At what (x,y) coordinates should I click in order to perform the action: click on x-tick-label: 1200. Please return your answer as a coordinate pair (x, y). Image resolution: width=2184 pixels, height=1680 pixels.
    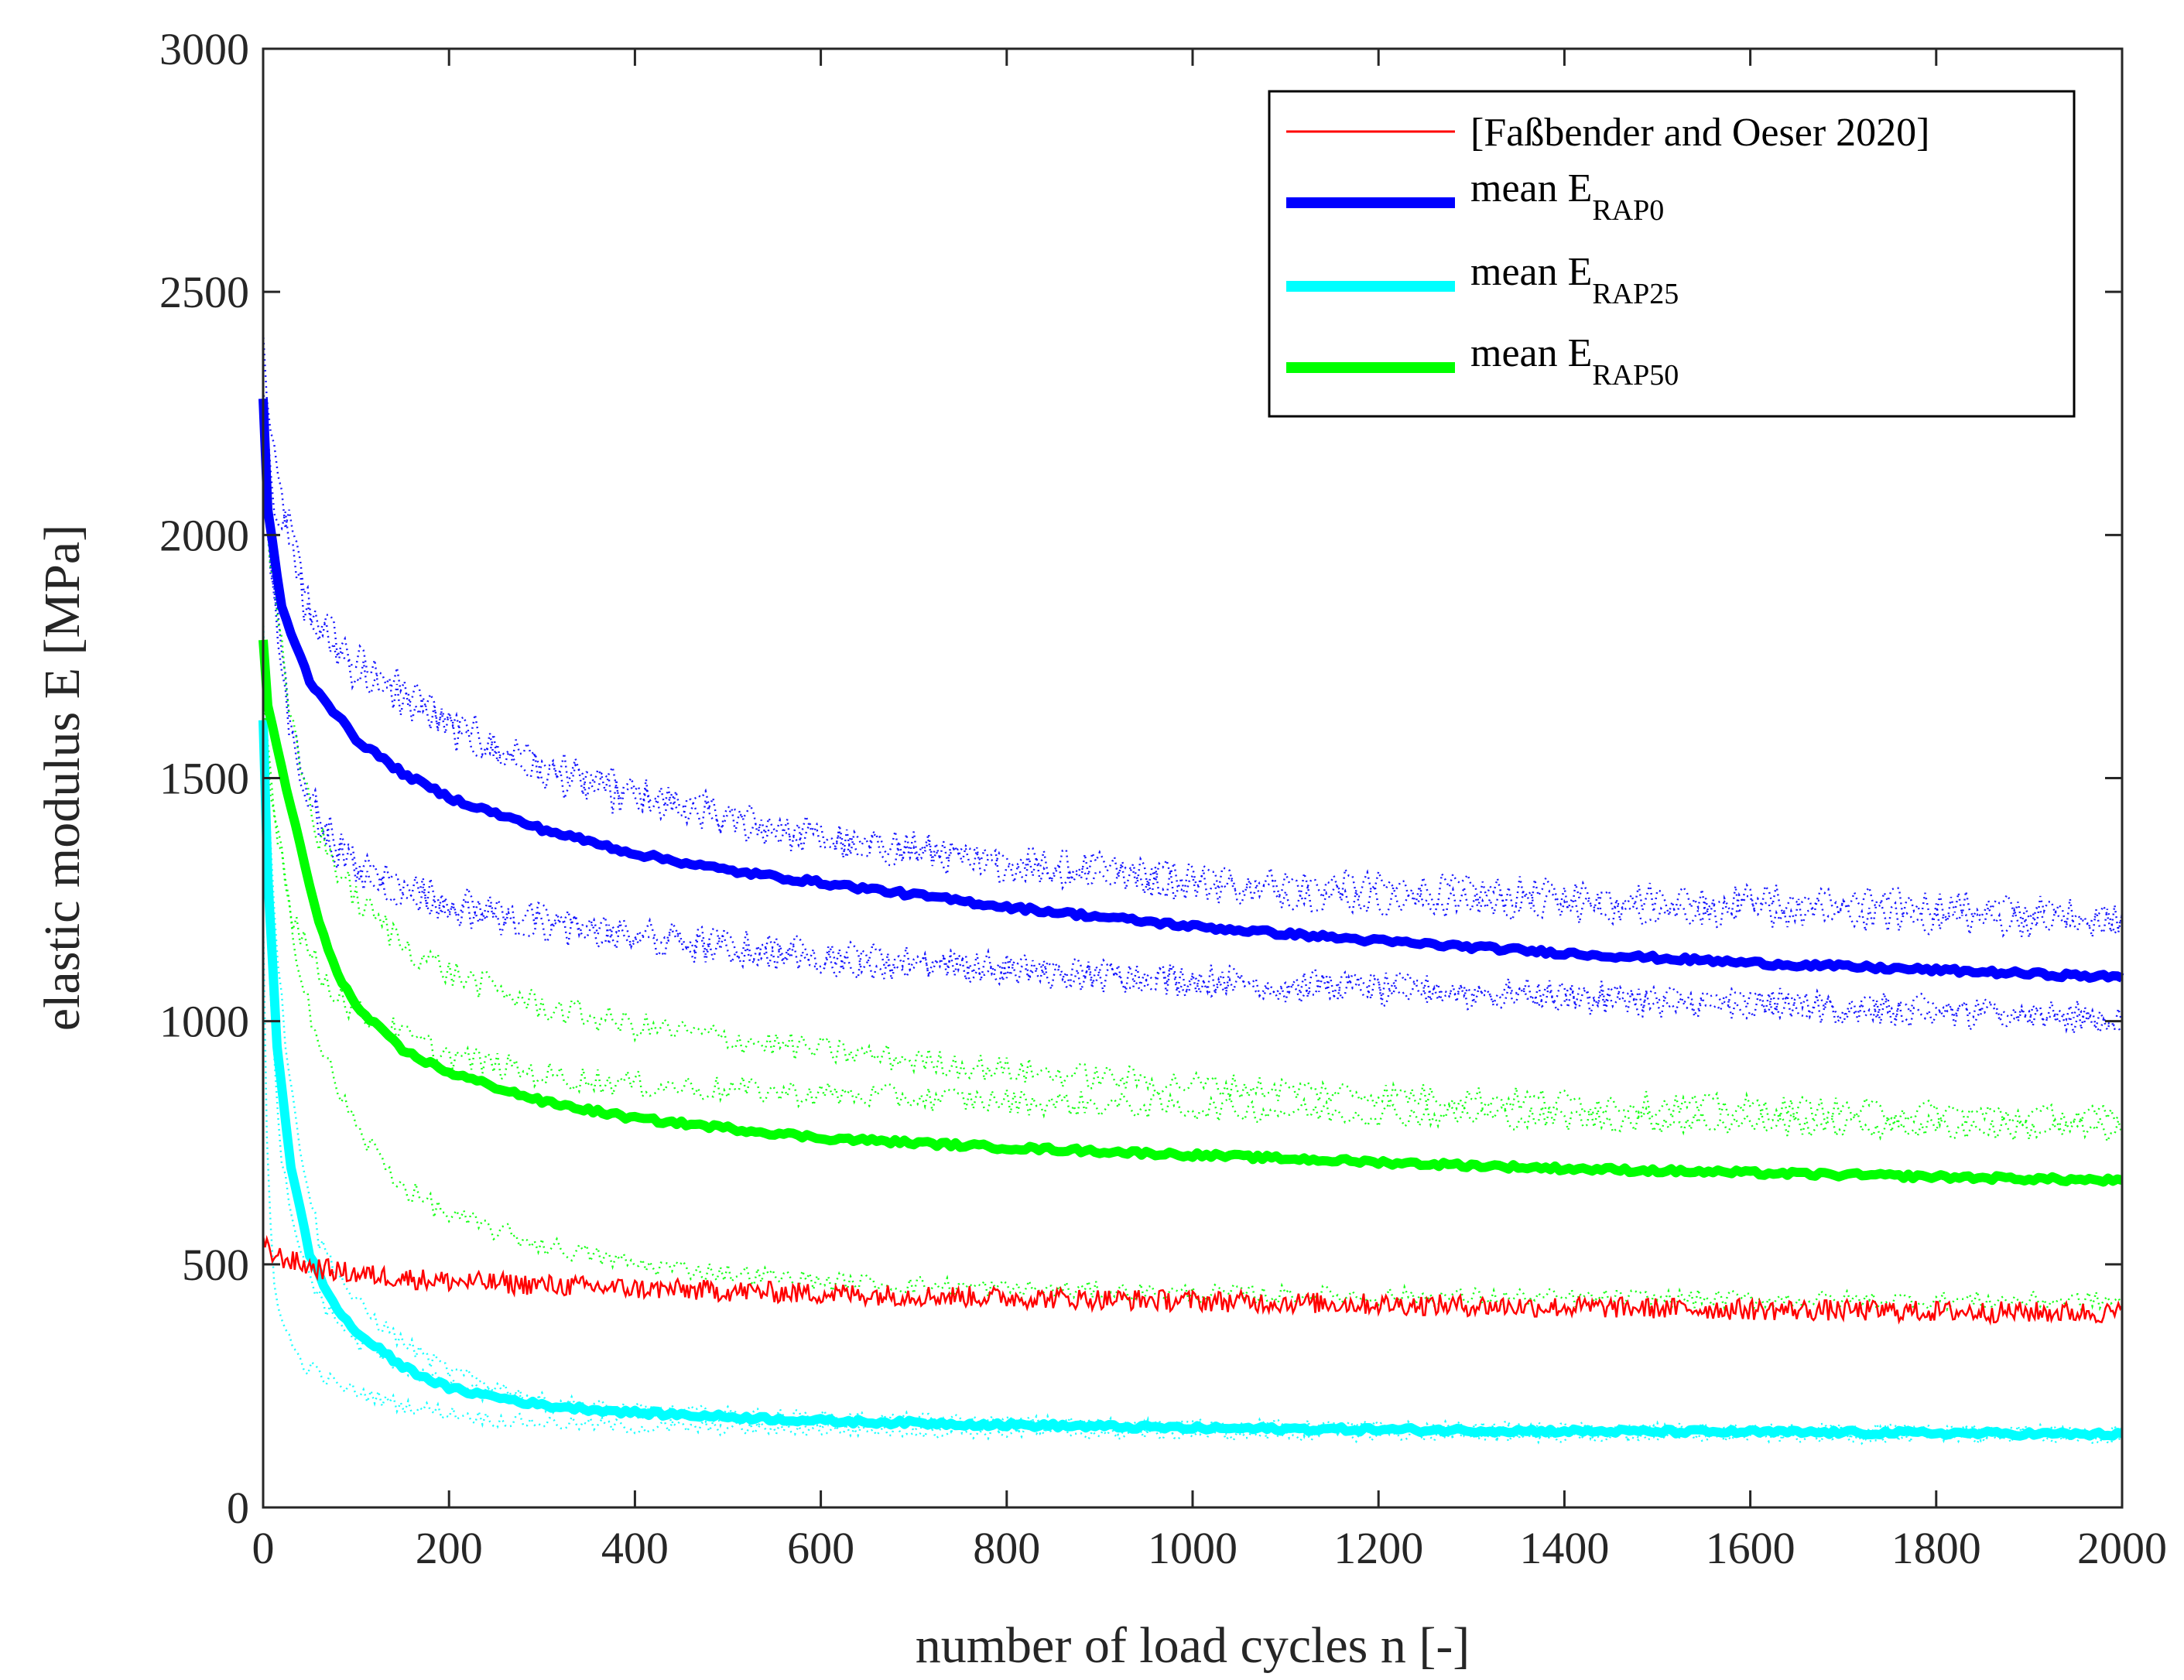
    Looking at the image, I should click on (1378, 1548).